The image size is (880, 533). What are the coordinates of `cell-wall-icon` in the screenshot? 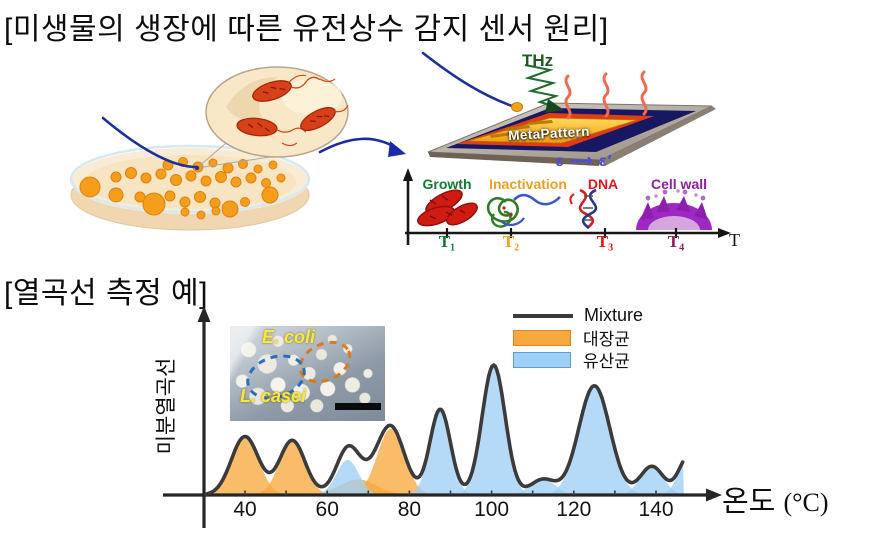 It's located at (674, 209).